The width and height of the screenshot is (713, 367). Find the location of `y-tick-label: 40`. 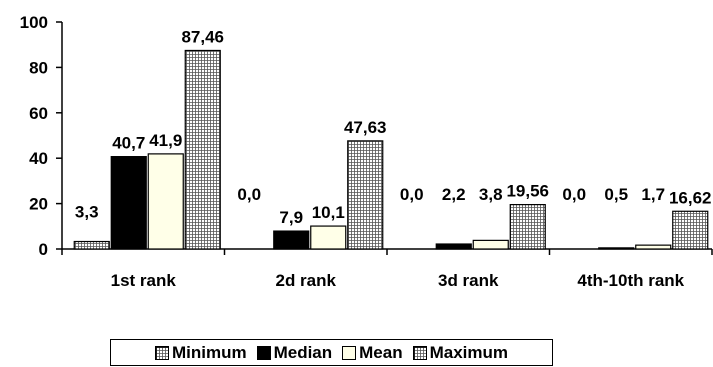

y-tick-label: 40 is located at coordinates (38, 158).